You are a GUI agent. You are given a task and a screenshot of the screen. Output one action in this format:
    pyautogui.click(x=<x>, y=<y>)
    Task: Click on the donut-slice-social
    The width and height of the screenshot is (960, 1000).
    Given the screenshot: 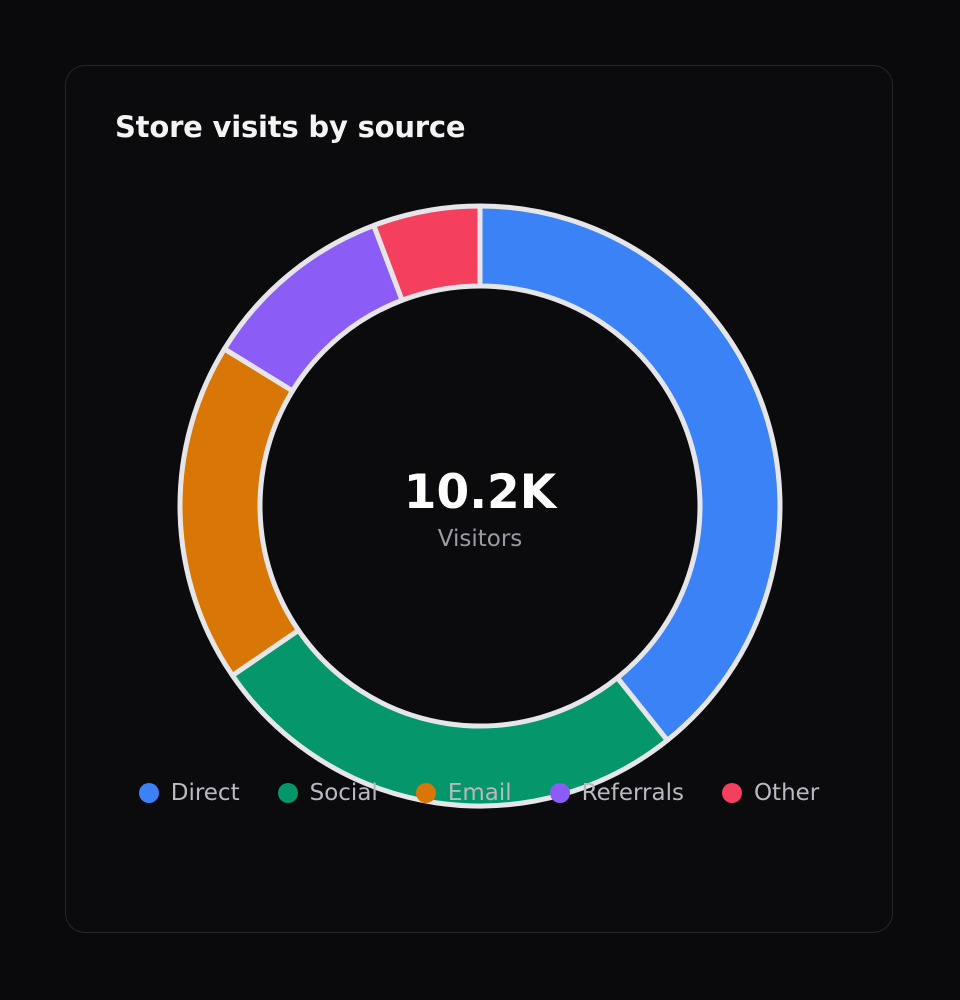 What is the action you would take?
    pyautogui.click(x=449, y=718)
    